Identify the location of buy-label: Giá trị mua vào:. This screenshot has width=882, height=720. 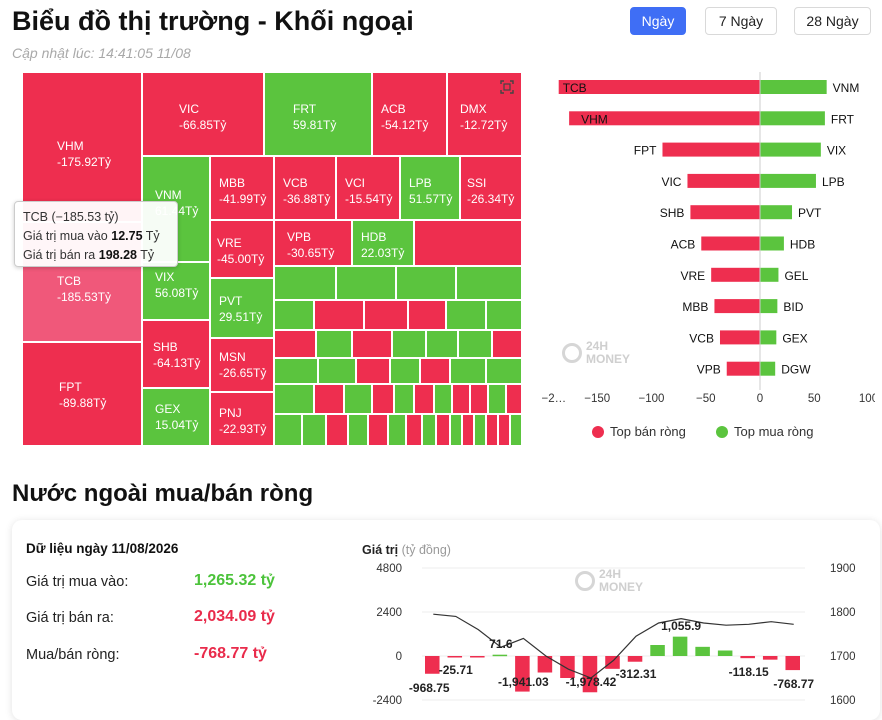
(77, 582).